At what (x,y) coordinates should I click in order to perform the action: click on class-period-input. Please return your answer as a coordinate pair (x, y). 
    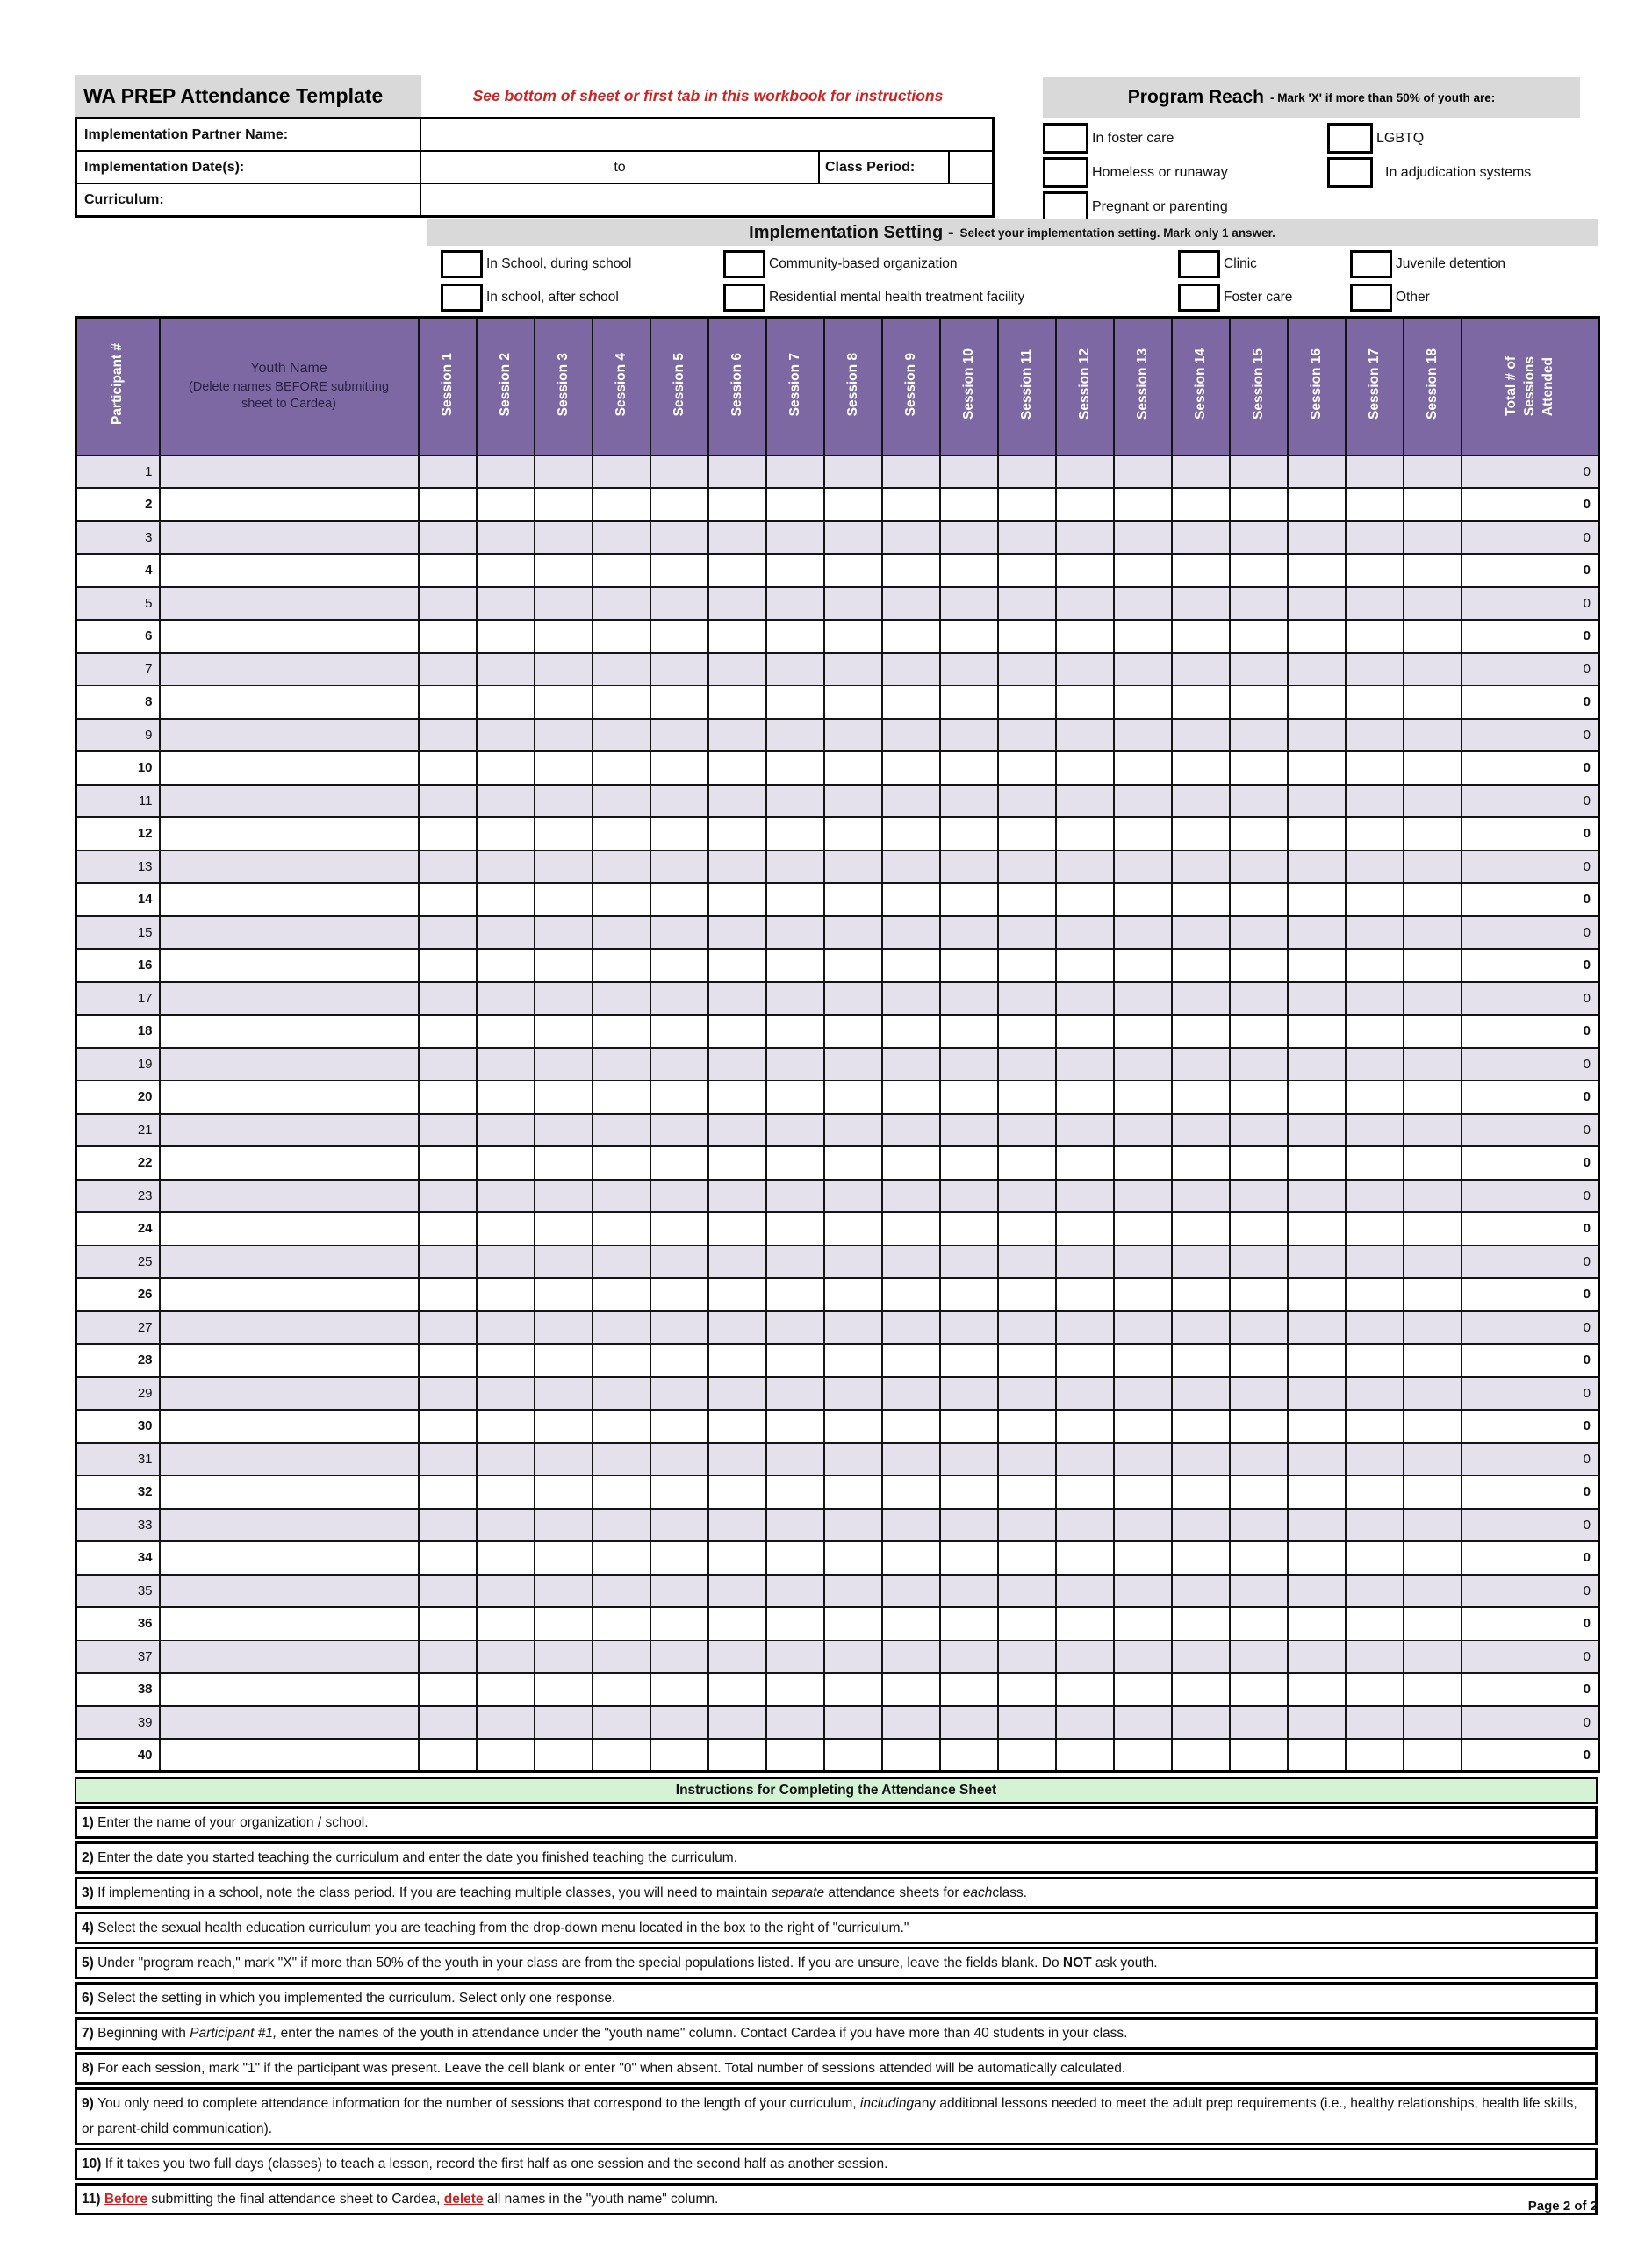
    Looking at the image, I should click on (971, 167).